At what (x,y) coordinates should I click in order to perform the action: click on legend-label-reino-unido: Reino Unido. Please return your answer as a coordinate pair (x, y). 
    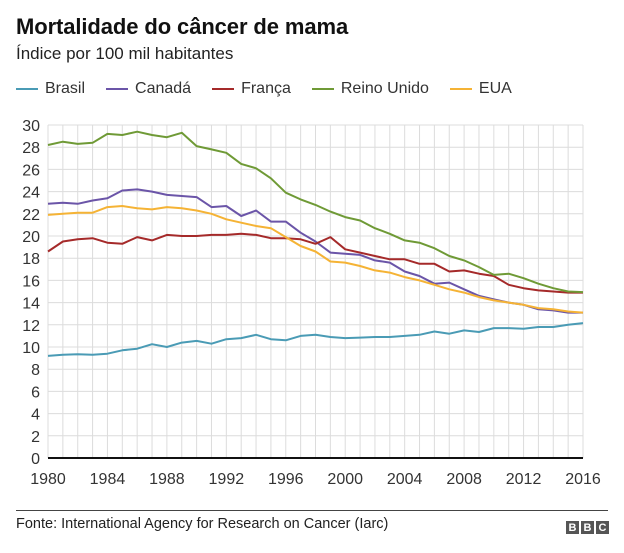
    Looking at the image, I should click on (384, 88).